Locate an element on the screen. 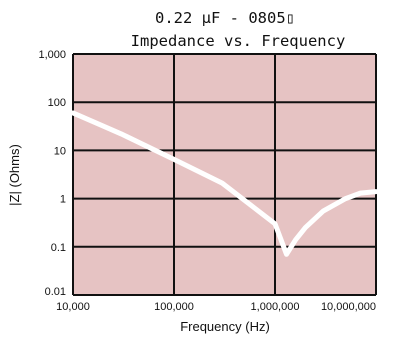 This screenshot has width=405, height=341. y-tick-label: 100 is located at coordinates (57, 103).